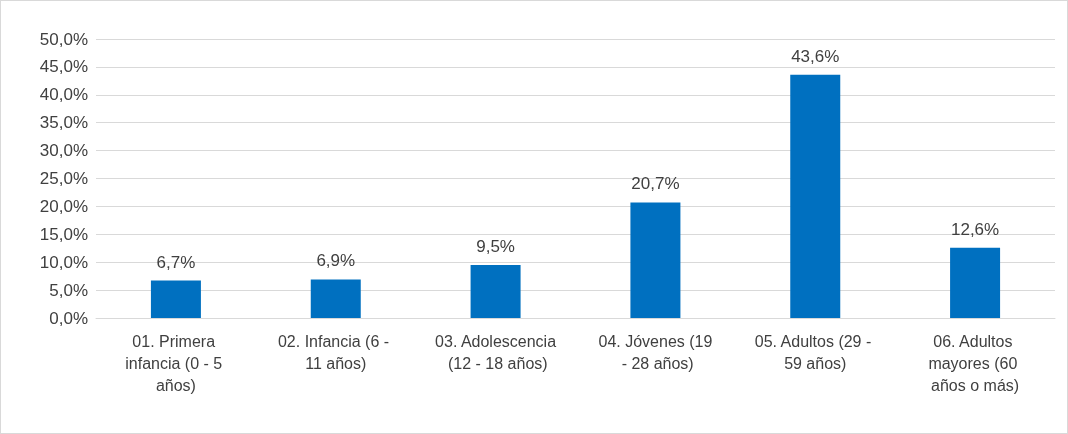 Image resolution: width=1068 pixels, height=434 pixels. I want to click on y-tick-label: 25,0%, so click(63, 178).